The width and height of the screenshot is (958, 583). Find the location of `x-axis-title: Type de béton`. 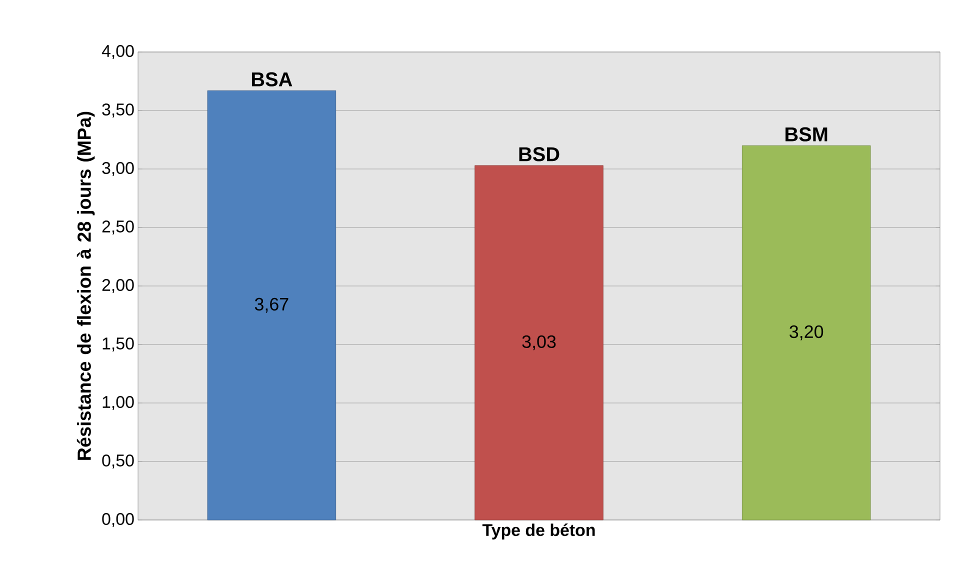

x-axis-title: Type de béton is located at coordinates (538, 532).